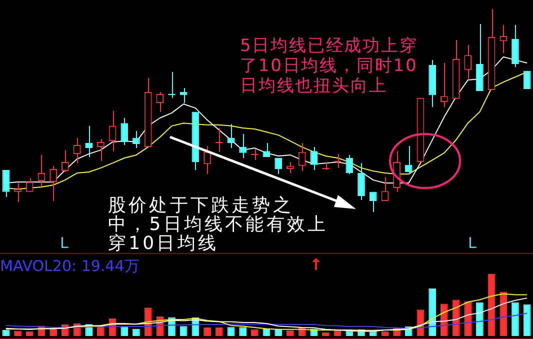  Describe the element at coordinates (219, 224) in the screenshot. I see `annotation: 股价处于下跌走势之中，5日均线不能有效上穿10日均线` at that location.